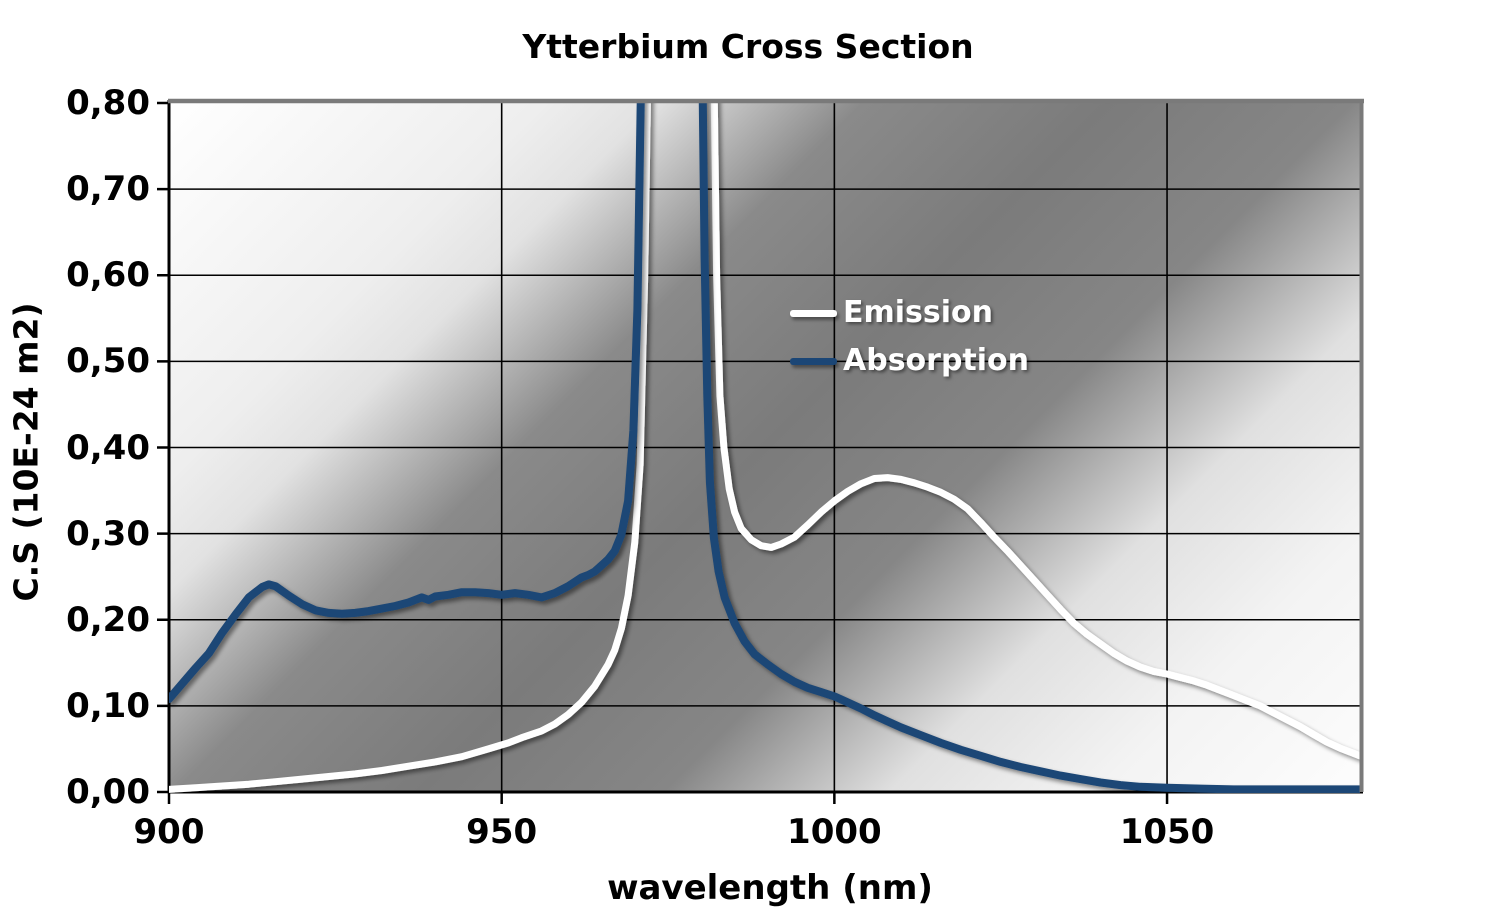 This screenshot has height=923, width=1496. Describe the element at coordinates (813, 361) in the screenshot. I see `absorption-line-sample` at that location.